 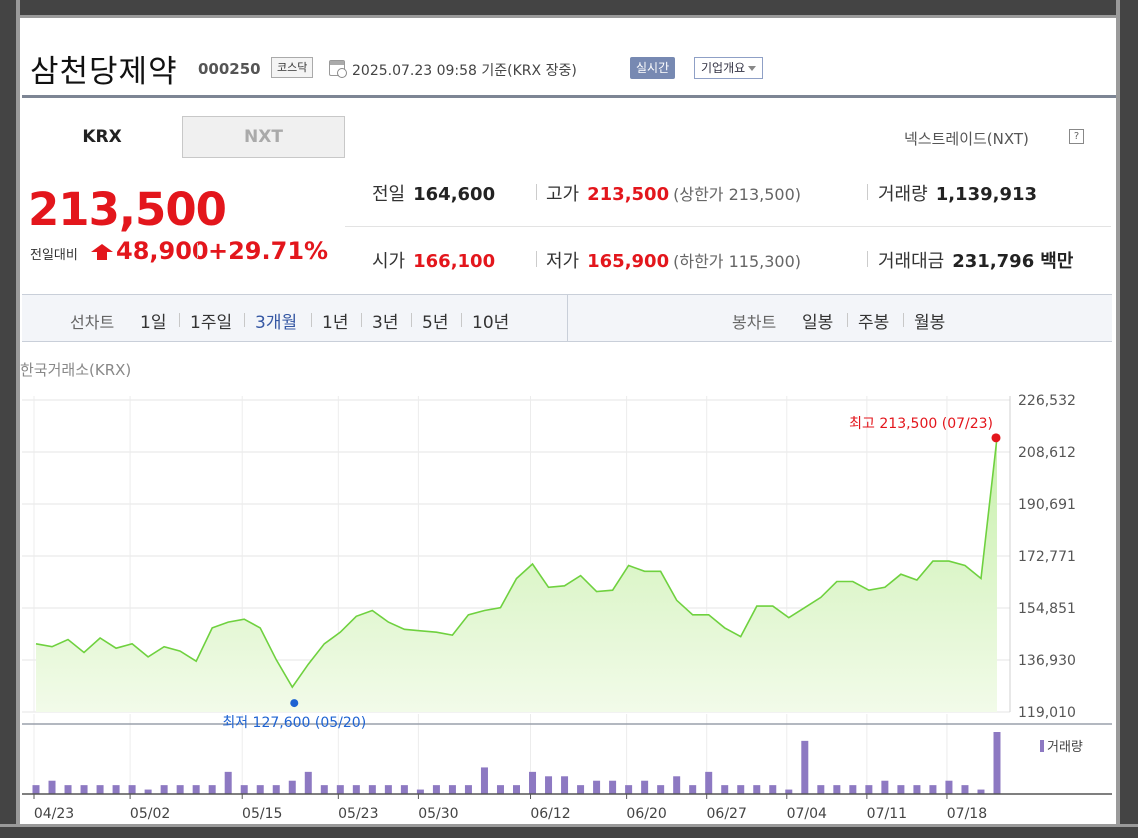 What do you see at coordinates (464, 71) in the screenshot?
I see `quote-timestamp: 2025.07.23 09:58 기준(KRX 장중)` at bounding box center [464, 71].